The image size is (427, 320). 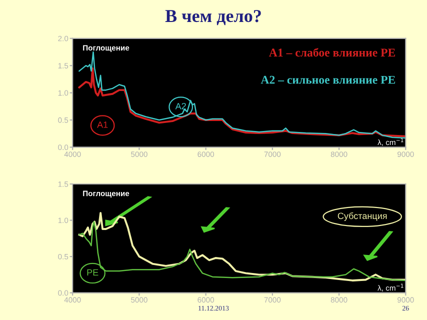 What do you see at coordinates (328, 80) in the screenshot?
I see `annotation: A2 – сильное влияние PE` at bounding box center [328, 80].